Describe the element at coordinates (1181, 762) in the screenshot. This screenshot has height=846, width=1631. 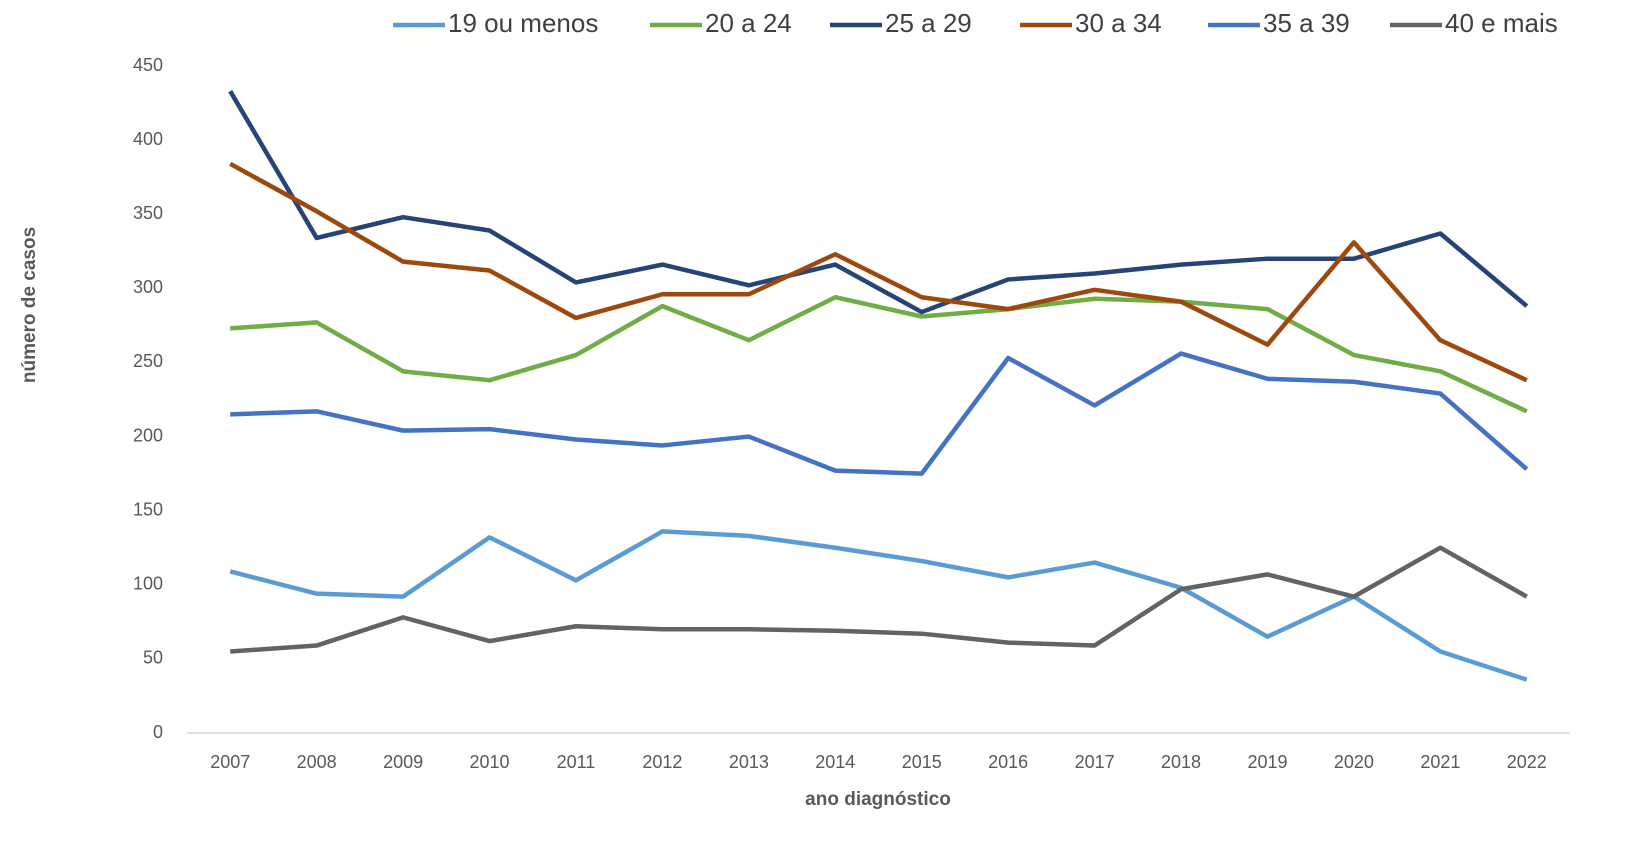
I see `x-tick-label: 2018` at that location.